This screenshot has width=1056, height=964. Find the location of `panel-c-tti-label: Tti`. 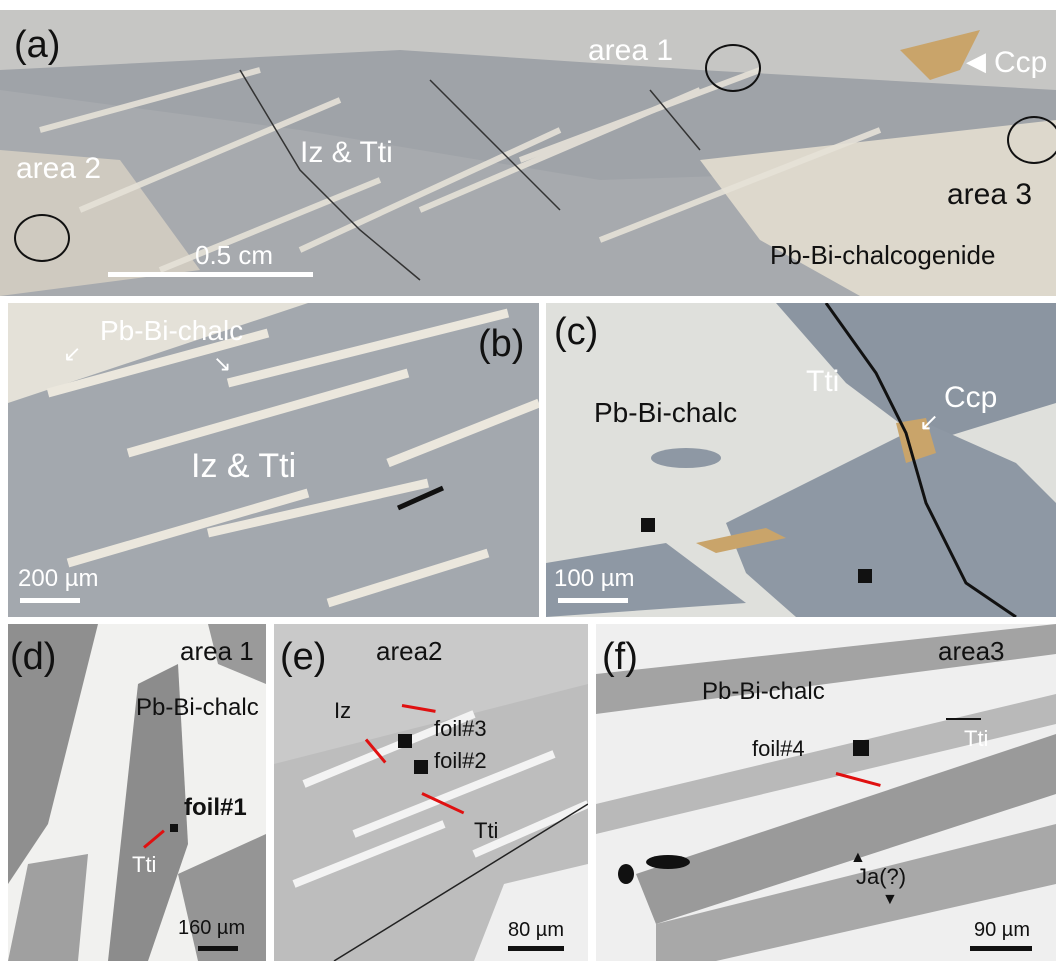

panel-c-tti-label: Tti is located at coordinates (823, 381).